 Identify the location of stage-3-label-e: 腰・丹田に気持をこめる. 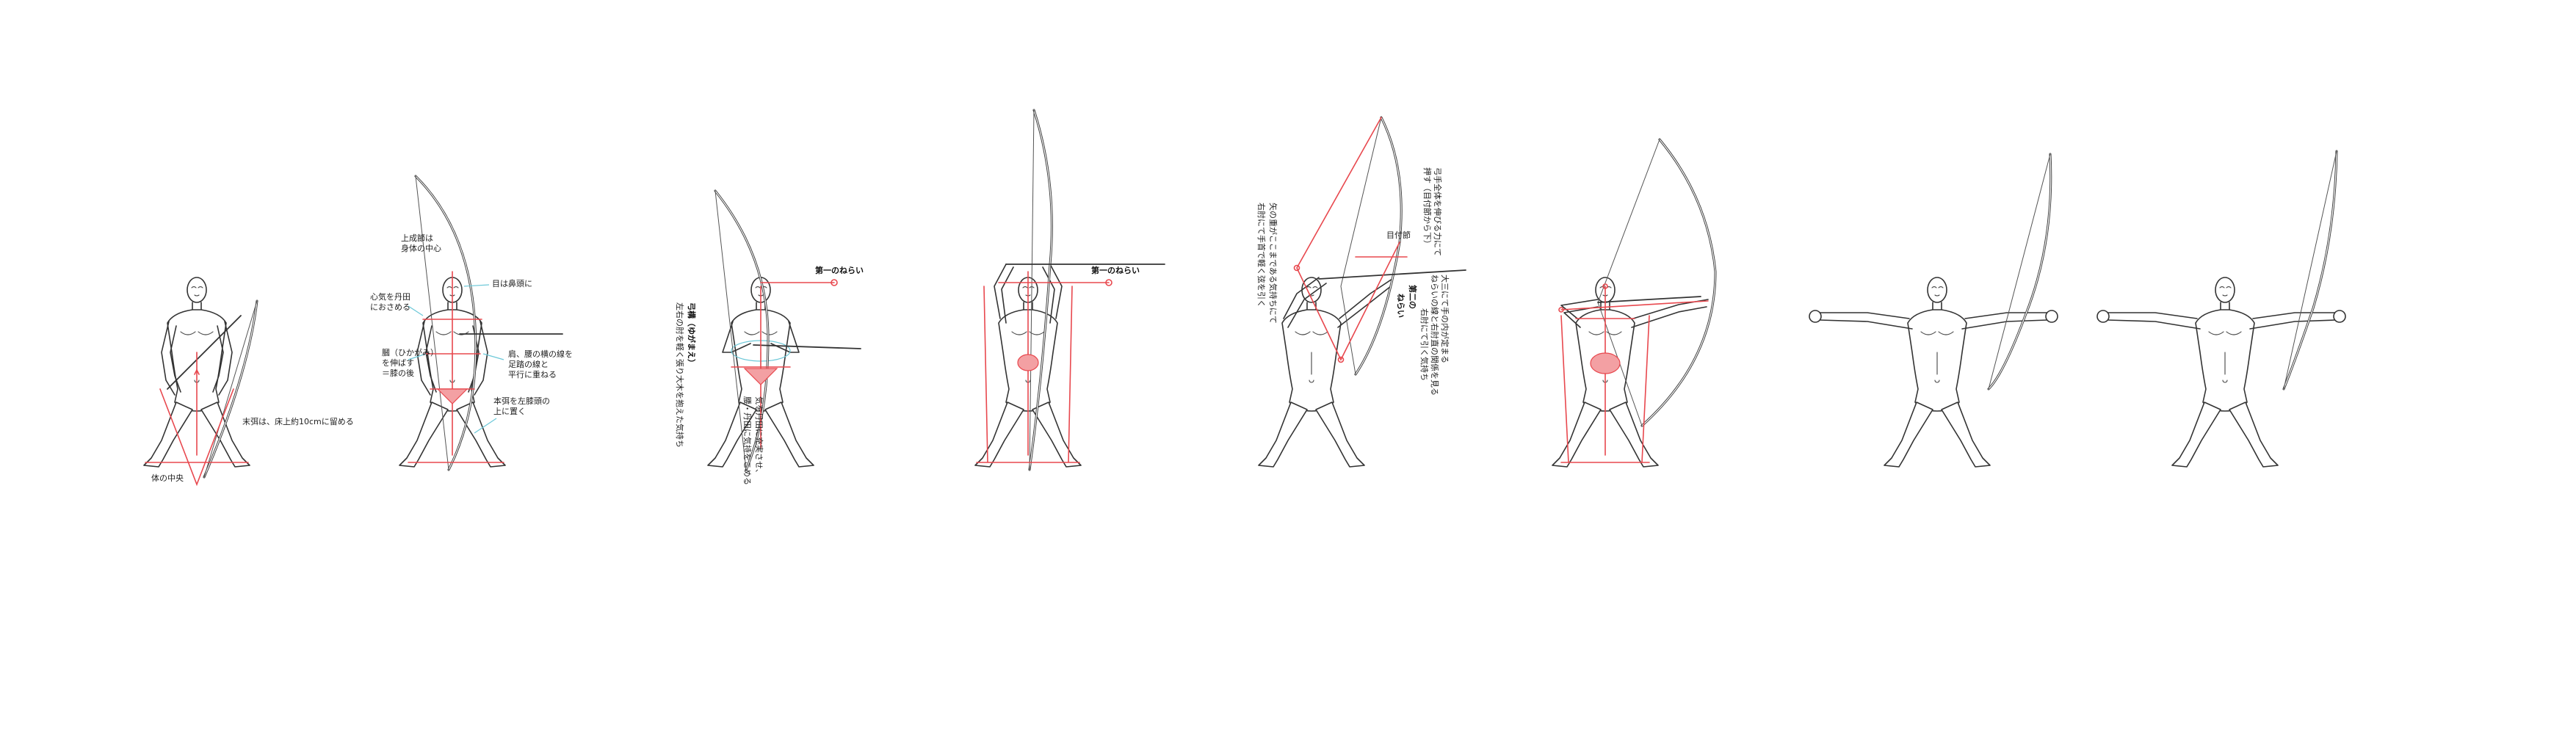
(747, 440).